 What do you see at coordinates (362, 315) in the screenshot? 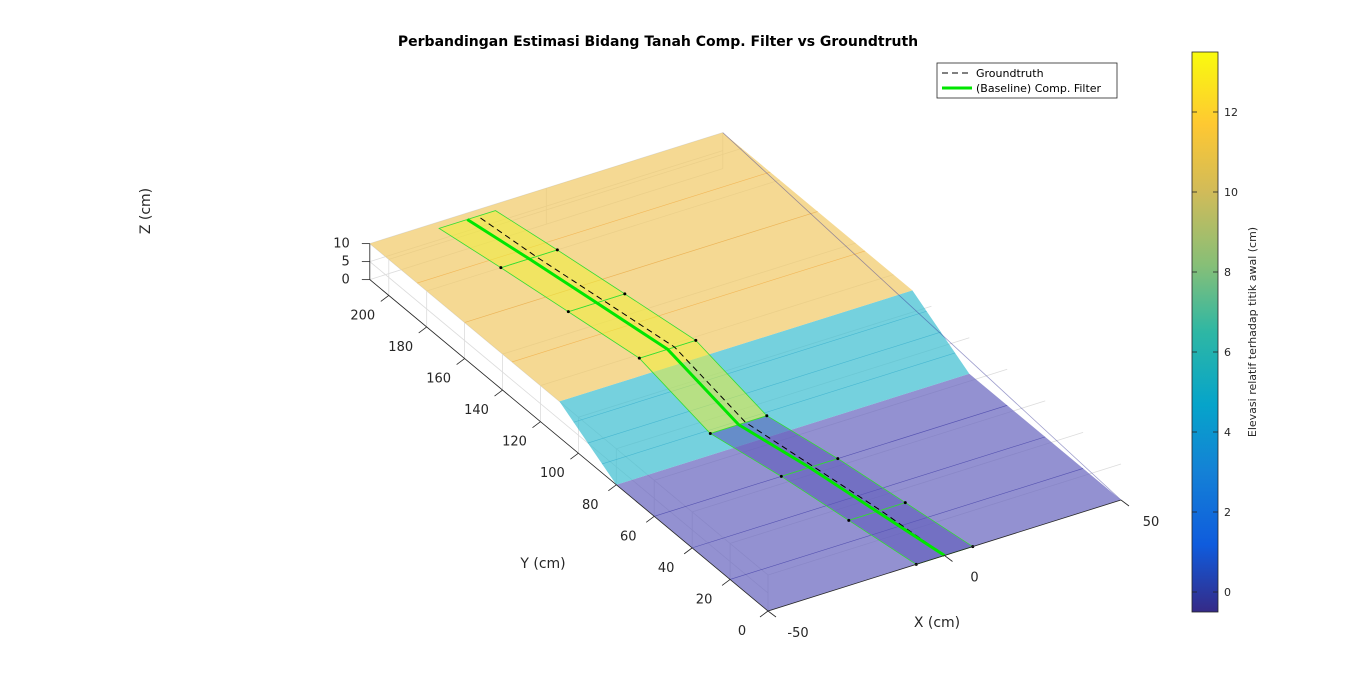
I see `y-tick-label: 200` at bounding box center [362, 315].